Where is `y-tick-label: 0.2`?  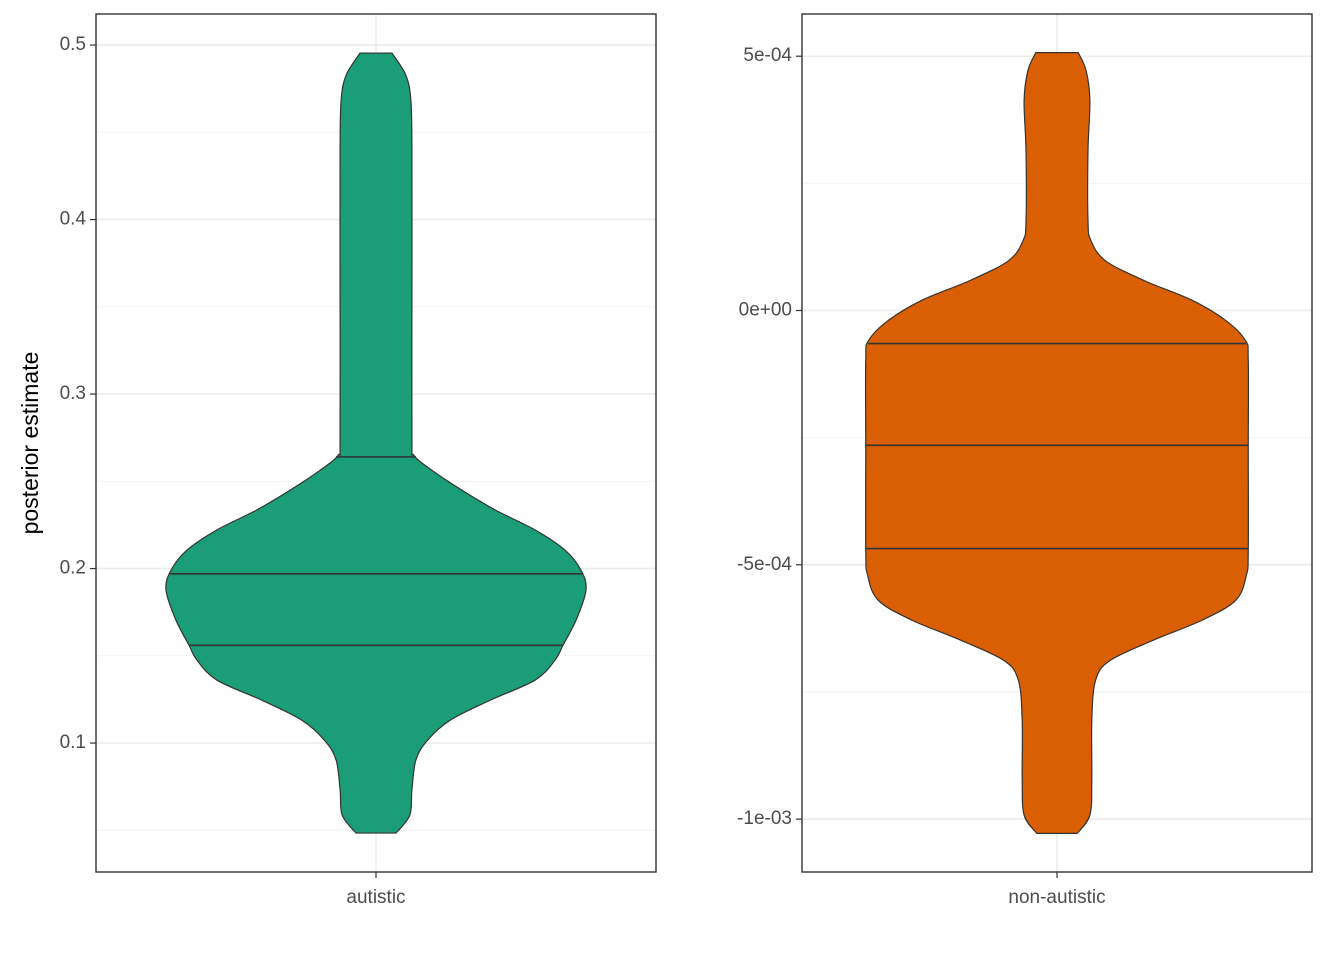 y-tick-label: 0.2 is located at coordinates (73, 568).